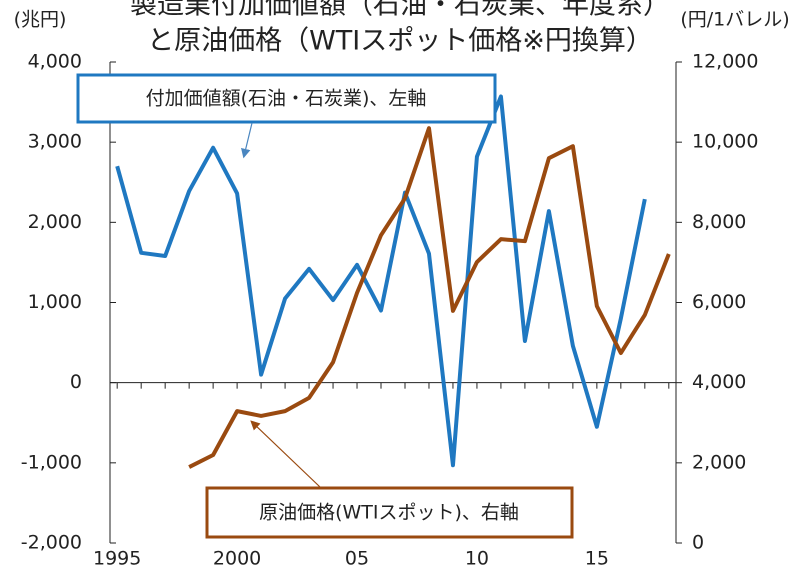 Image resolution: width=802 pixels, height=573 pixels. What do you see at coordinates (725, 142) in the screenshot?
I see `y2-tick-label: 10,000` at bounding box center [725, 142].